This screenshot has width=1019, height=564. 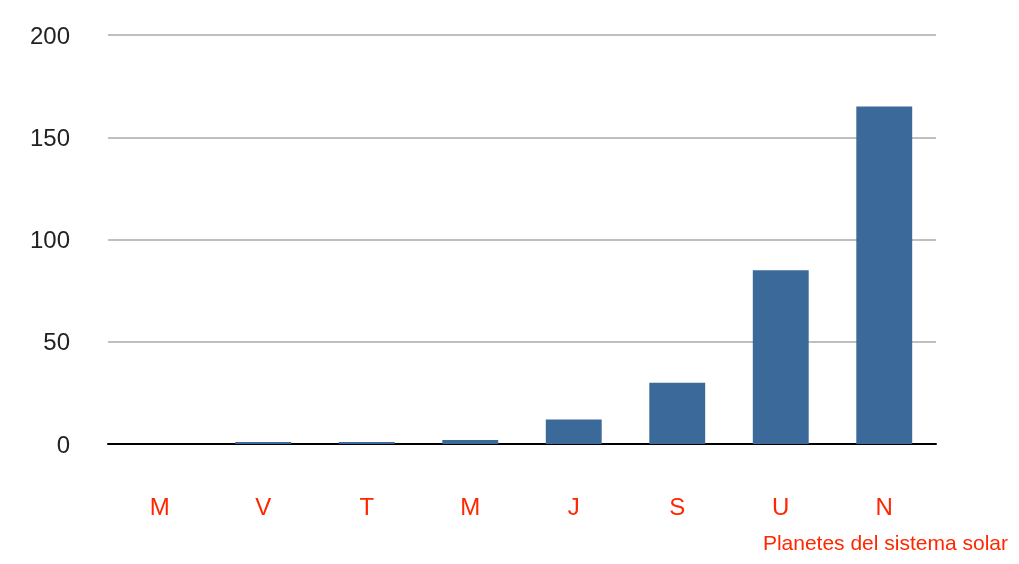 What do you see at coordinates (781, 506) in the screenshot?
I see `x-tick-label: U` at bounding box center [781, 506].